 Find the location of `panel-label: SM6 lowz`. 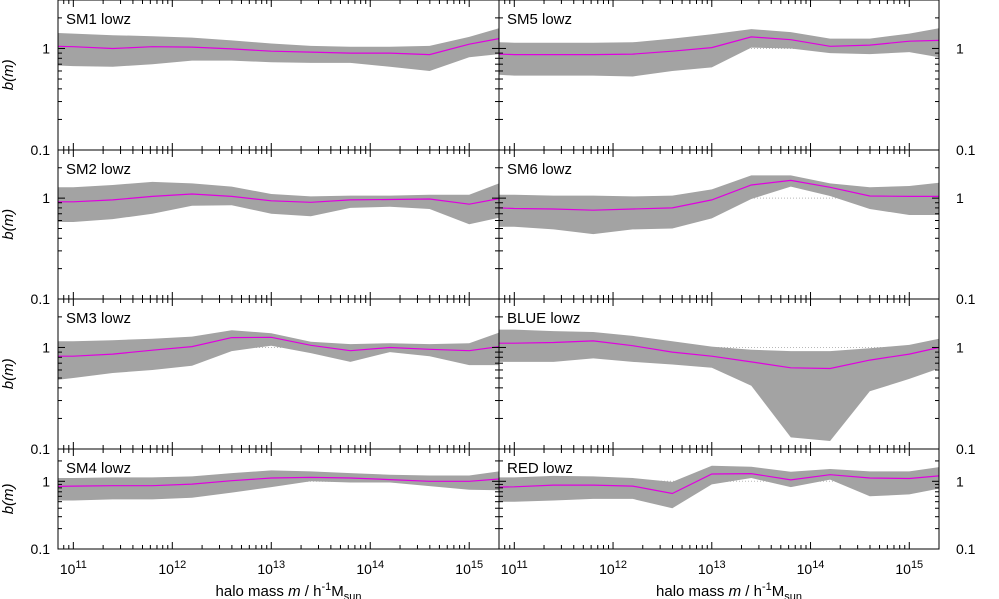

panel-label: SM6 lowz is located at coordinates (539, 169).